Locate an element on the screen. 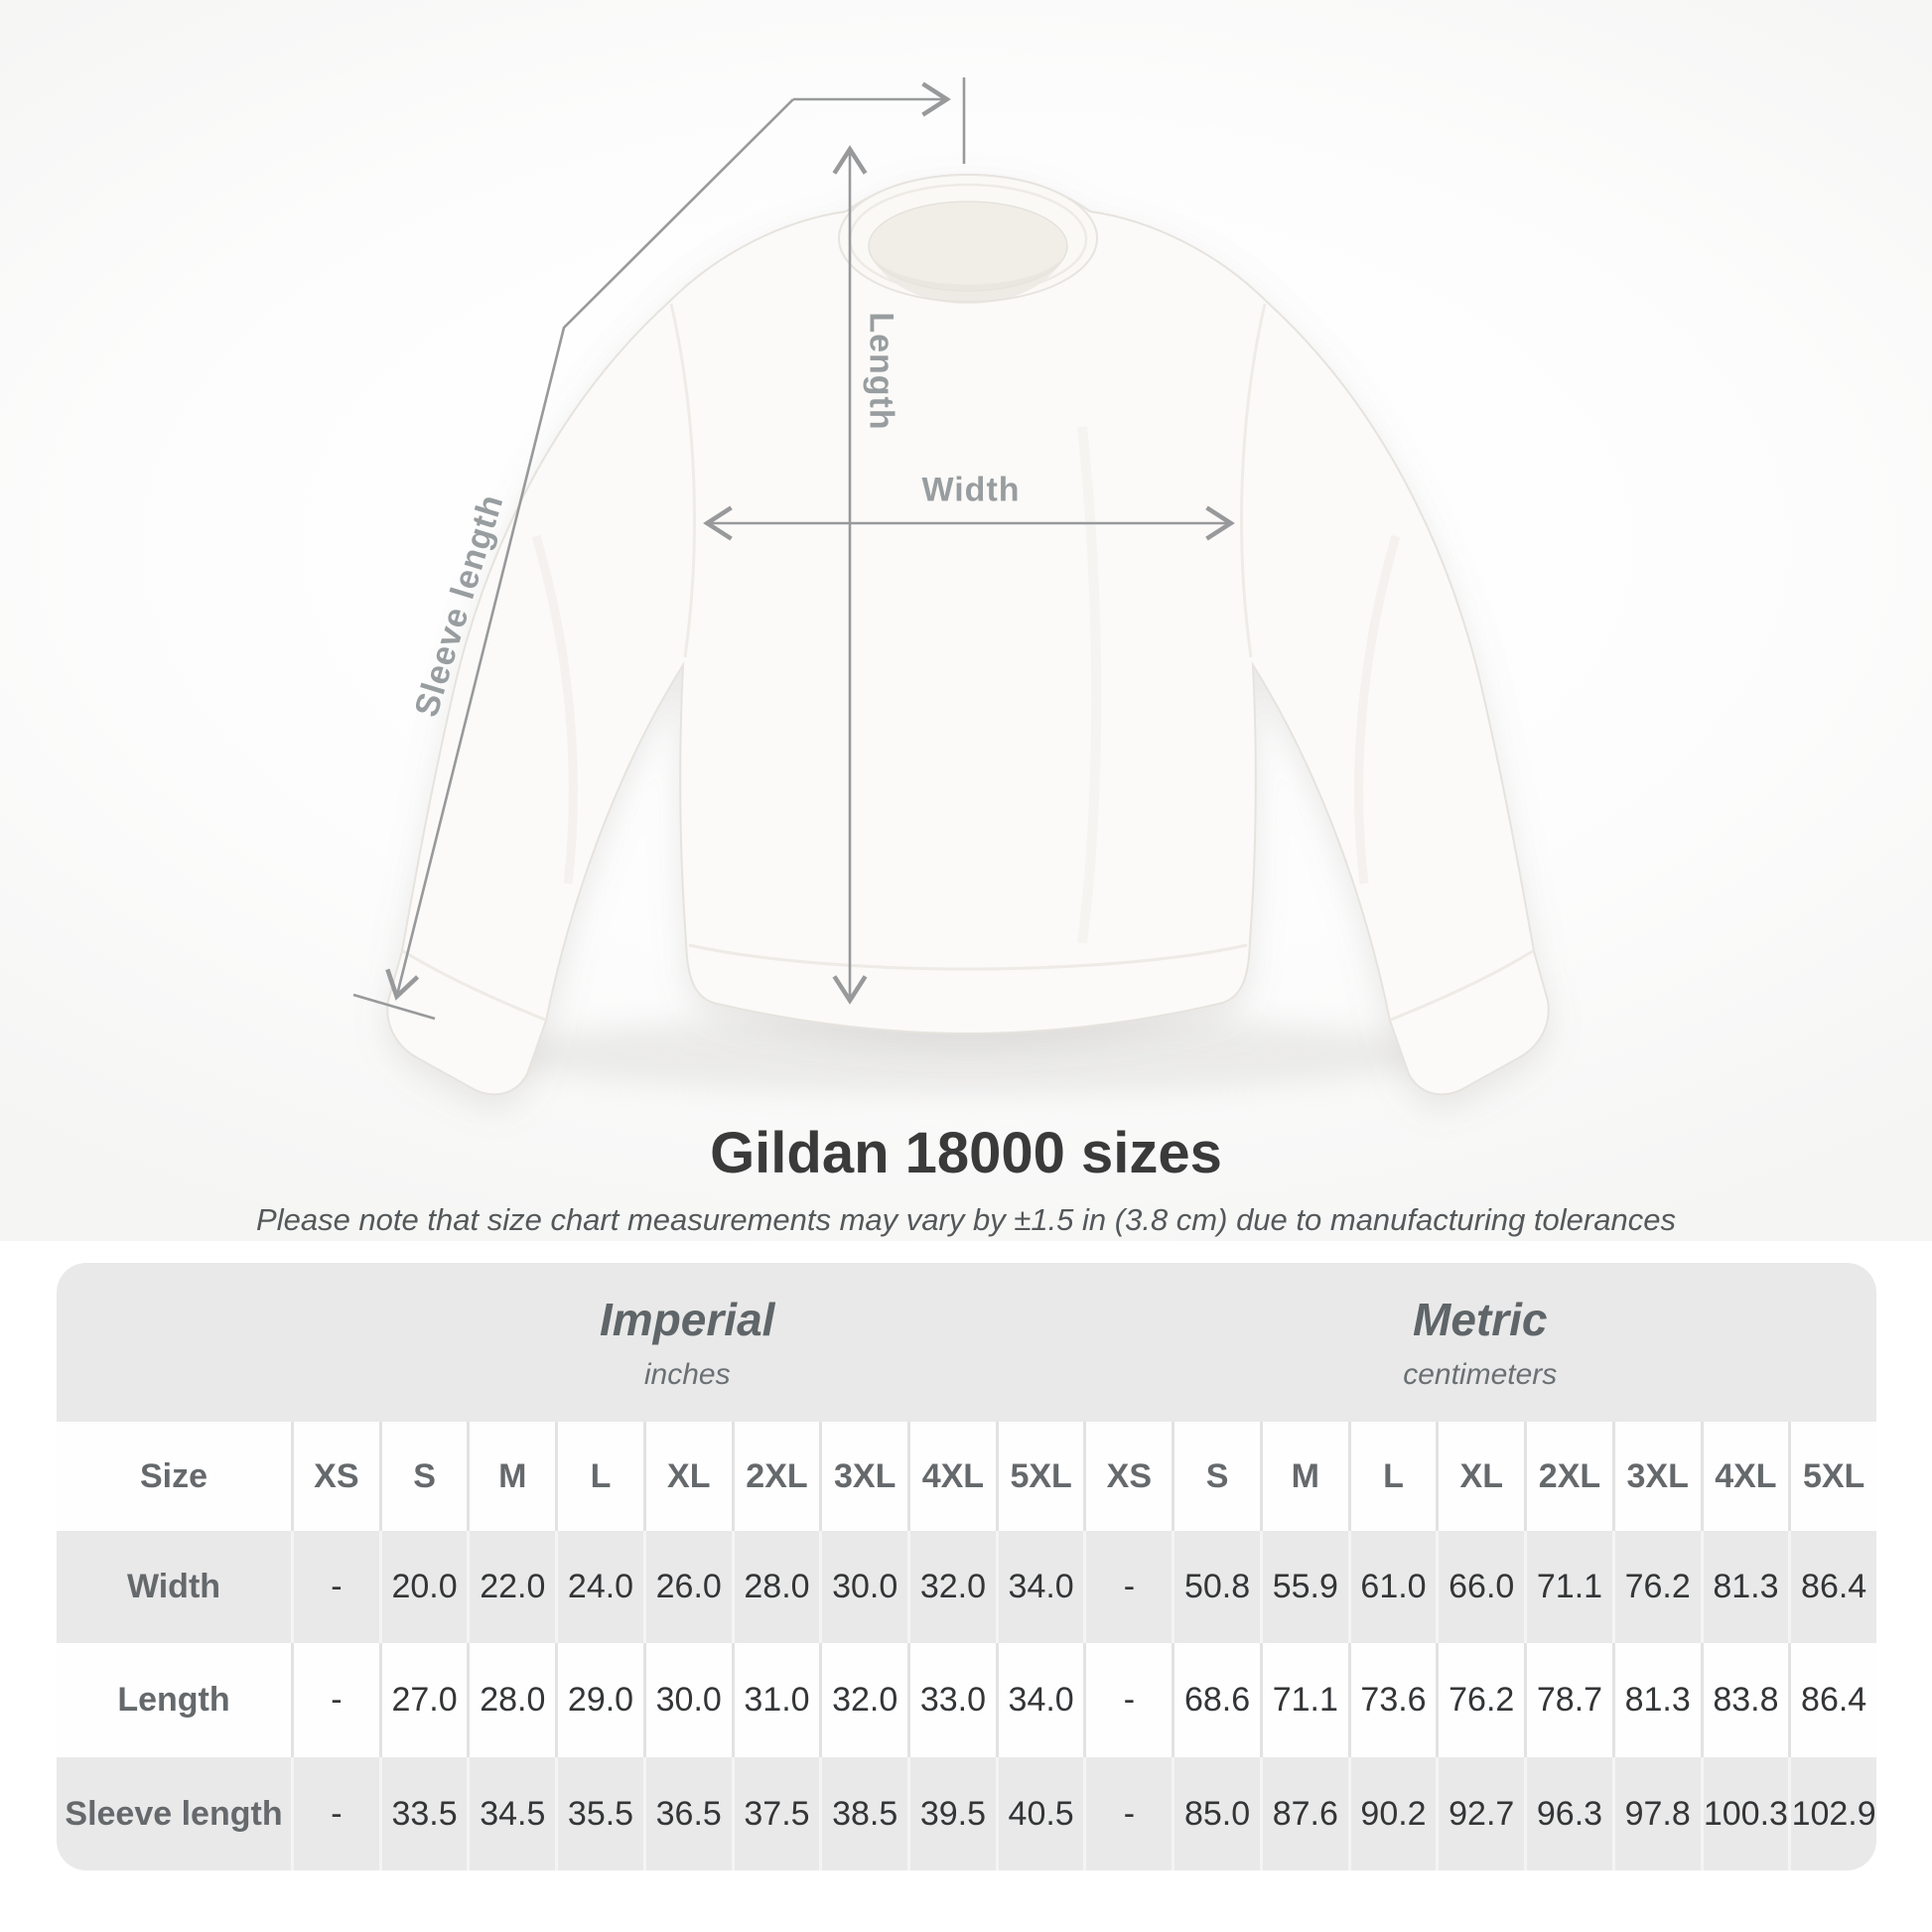 Image resolution: width=1932 pixels, height=1932 pixels. table-cell: 68.6 is located at coordinates (1216, 1700).